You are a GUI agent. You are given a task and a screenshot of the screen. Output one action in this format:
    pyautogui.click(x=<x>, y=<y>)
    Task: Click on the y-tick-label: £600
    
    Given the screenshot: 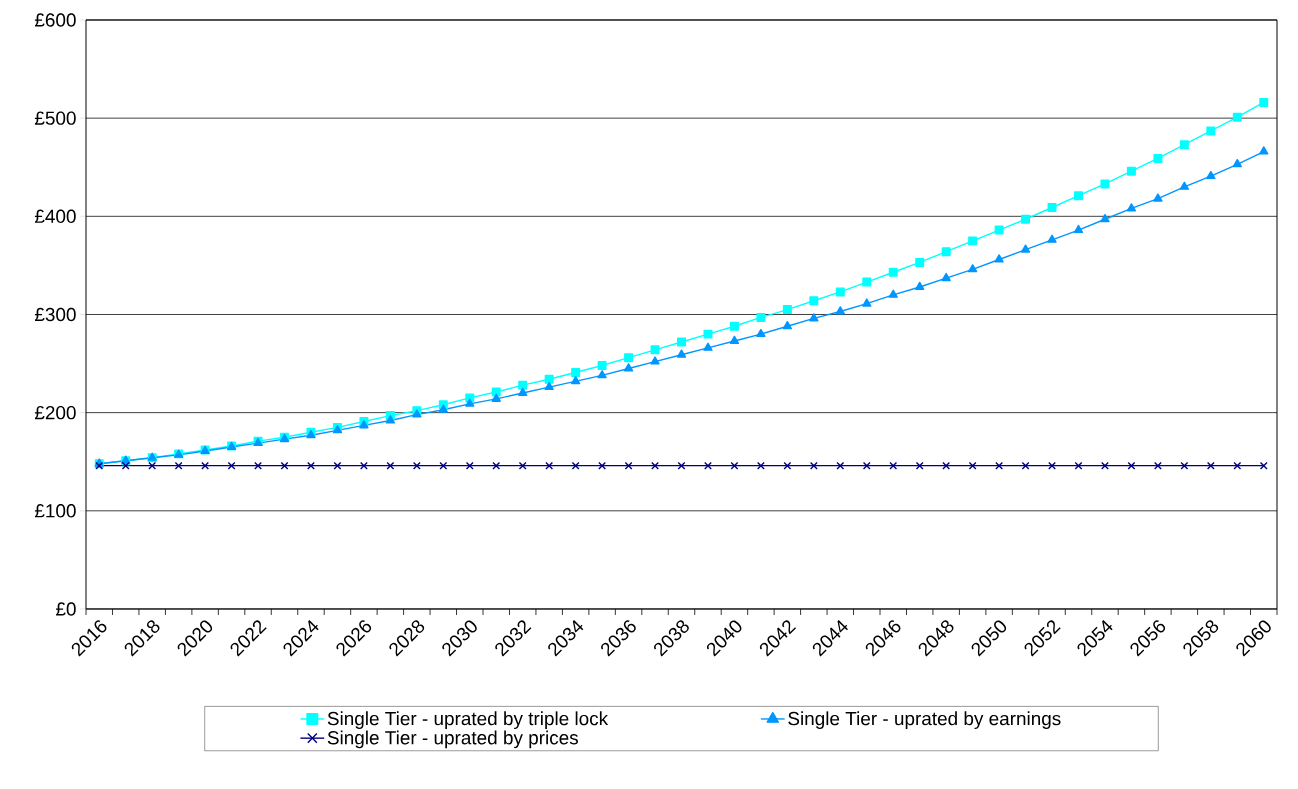 What is the action you would take?
    pyautogui.click(x=55, y=20)
    